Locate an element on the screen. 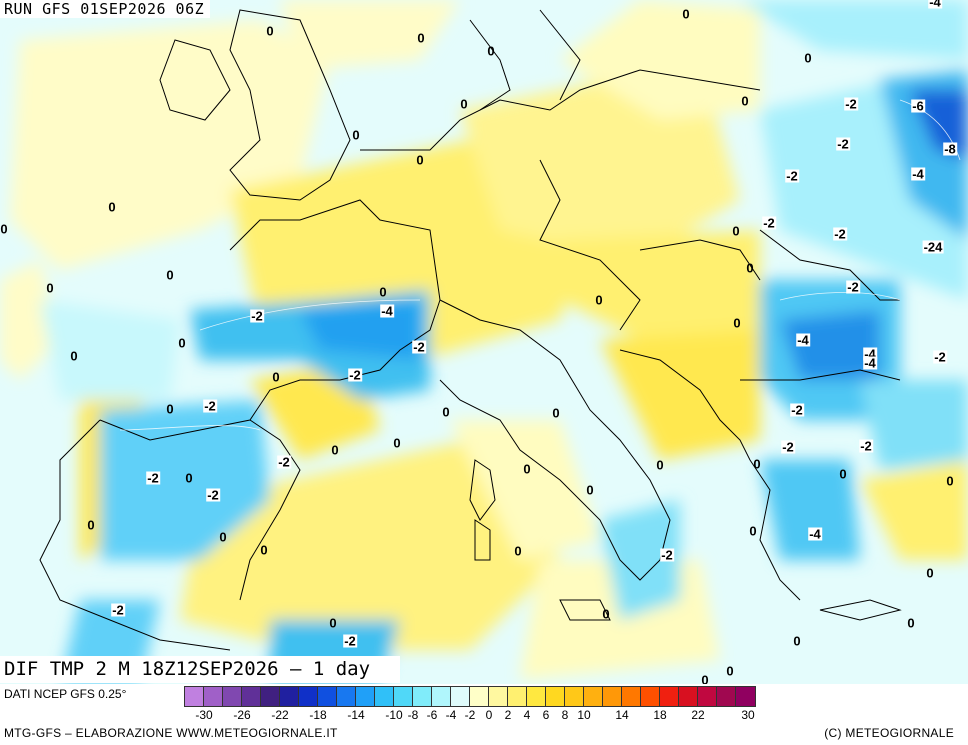 The width and height of the screenshot is (968, 745). scale-tick: 18 is located at coordinates (660, 715).